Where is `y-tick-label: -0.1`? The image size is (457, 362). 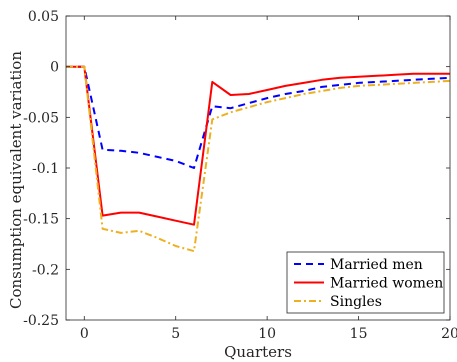
y-tick-label: -0.1 is located at coordinates (45, 169).